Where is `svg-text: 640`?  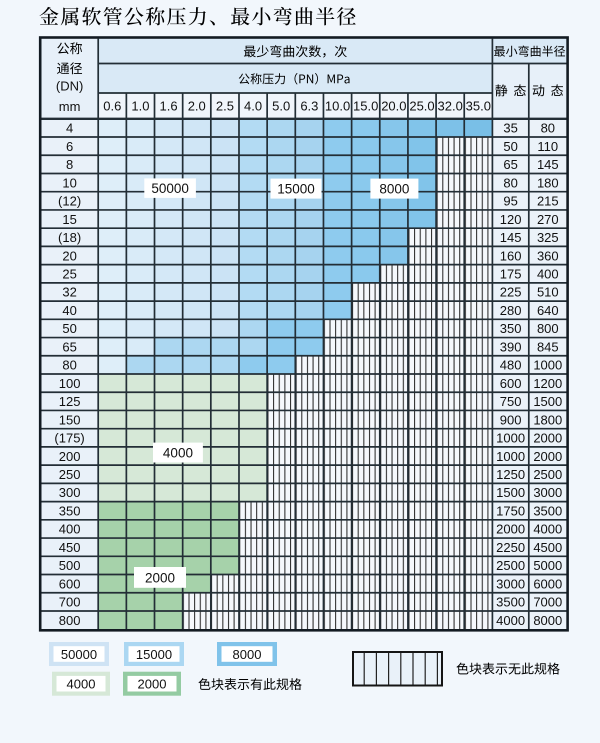 svg-text: 640 is located at coordinates (548, 310).